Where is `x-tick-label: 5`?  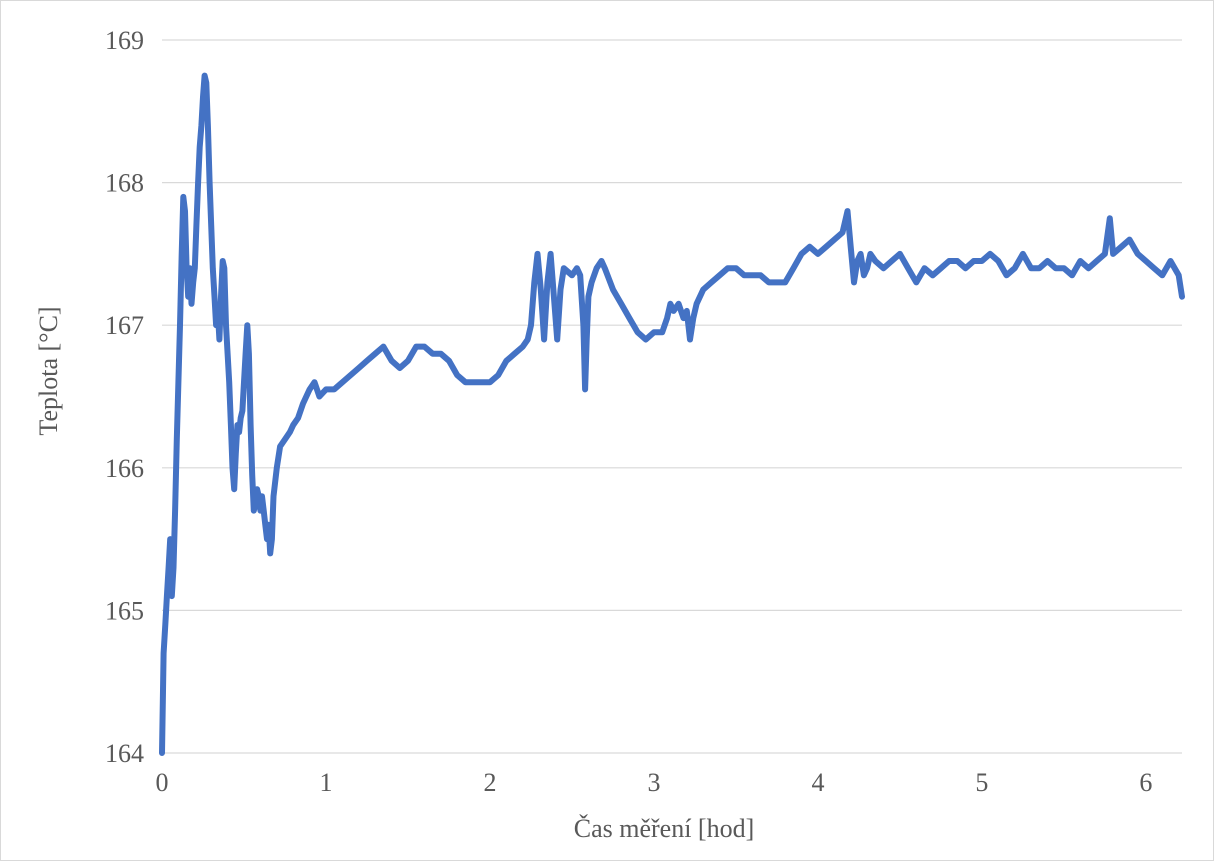 x-tick-label: 5 is located at coordinates (981, 782).